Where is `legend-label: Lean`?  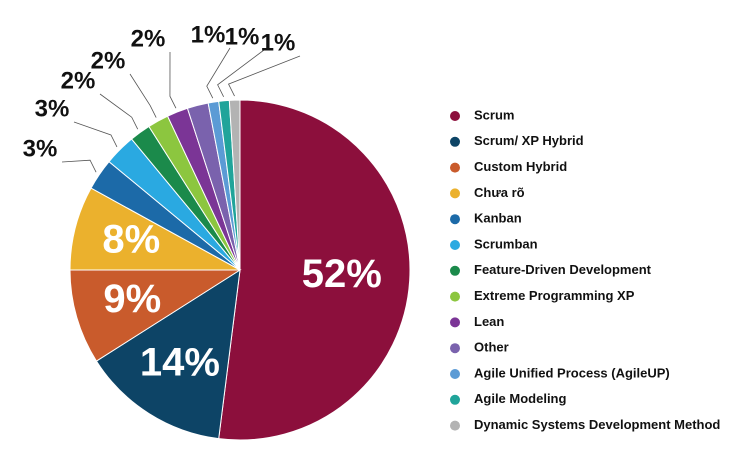 legend-label: Lean is located at coordinates (489, 321).